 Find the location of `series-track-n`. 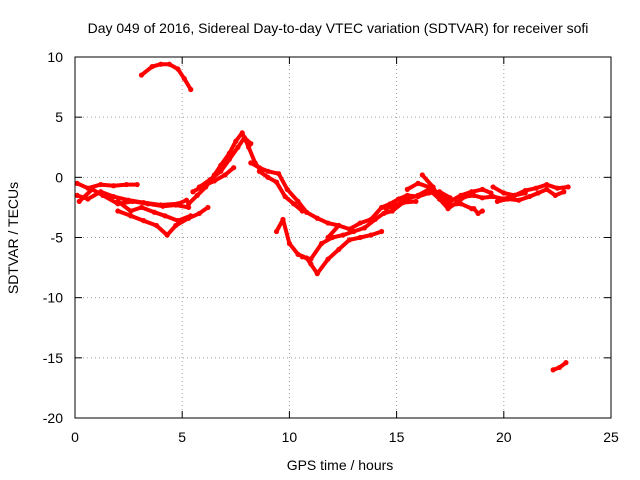

series-track-n is located at coordinates (389, 215).